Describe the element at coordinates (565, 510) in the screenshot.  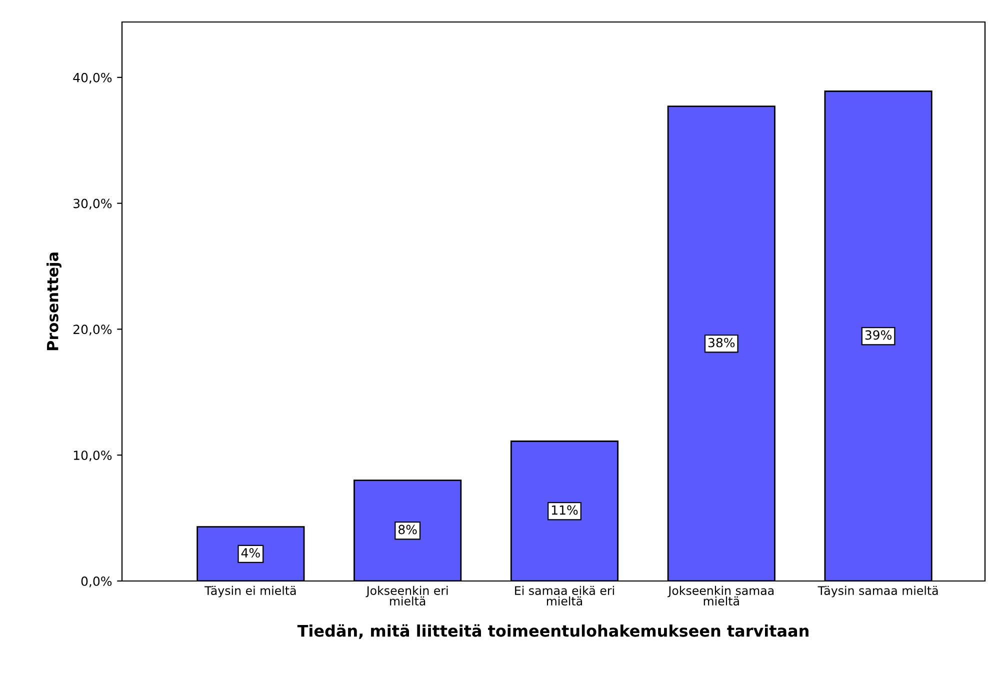
I see `data-label: 11%` at that location.